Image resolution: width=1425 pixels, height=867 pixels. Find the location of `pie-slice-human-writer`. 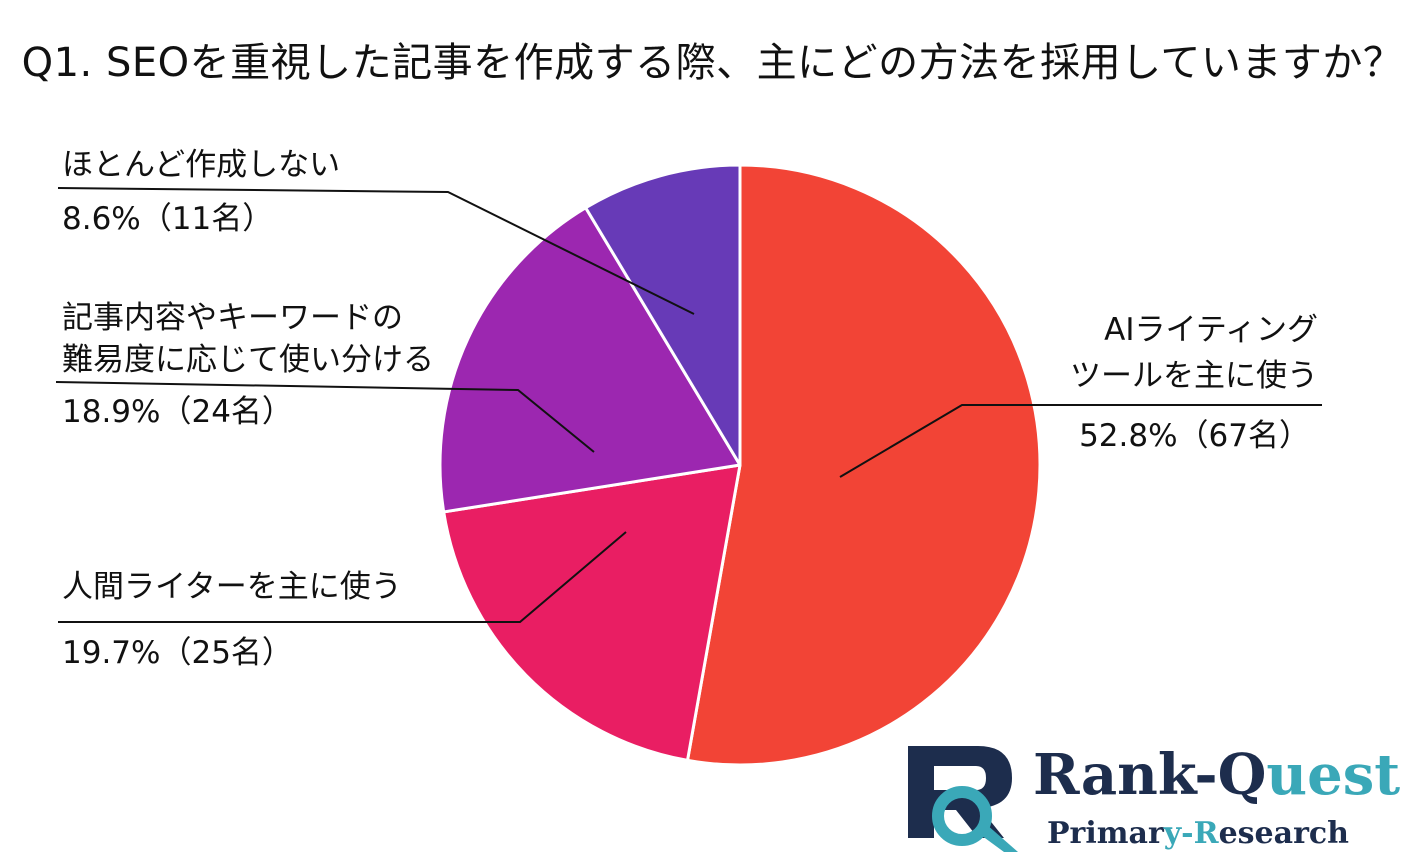

pie-slice-human-writer is located at coordinates (592, 612).